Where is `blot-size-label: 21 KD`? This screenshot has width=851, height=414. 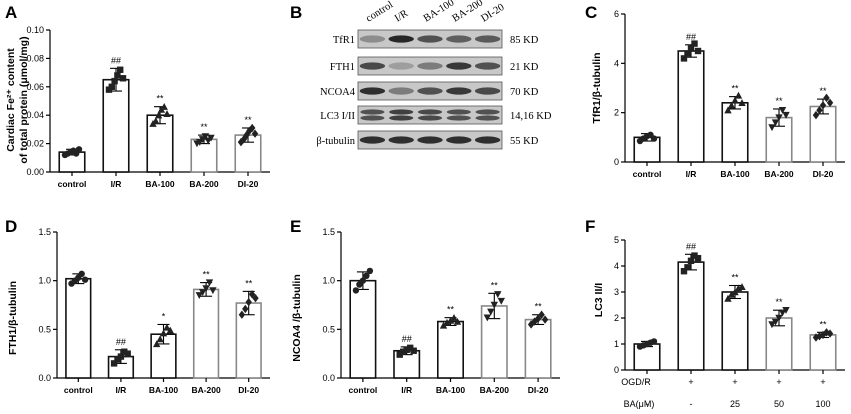
blot-size-label: 21 KD is located at coordinates (524, 67).